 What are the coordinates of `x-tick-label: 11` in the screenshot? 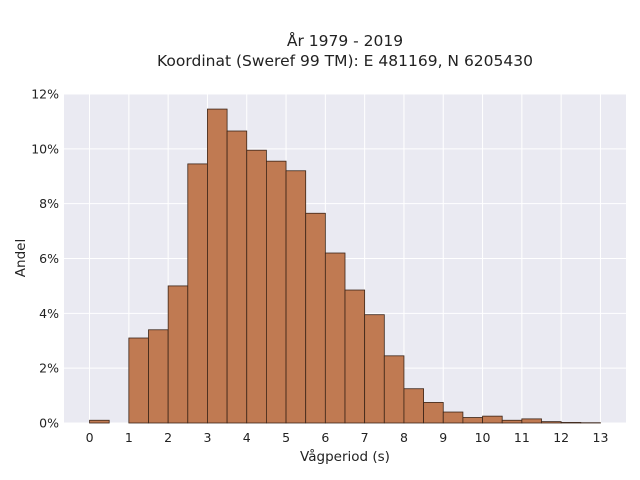 It's located at (522, 437).